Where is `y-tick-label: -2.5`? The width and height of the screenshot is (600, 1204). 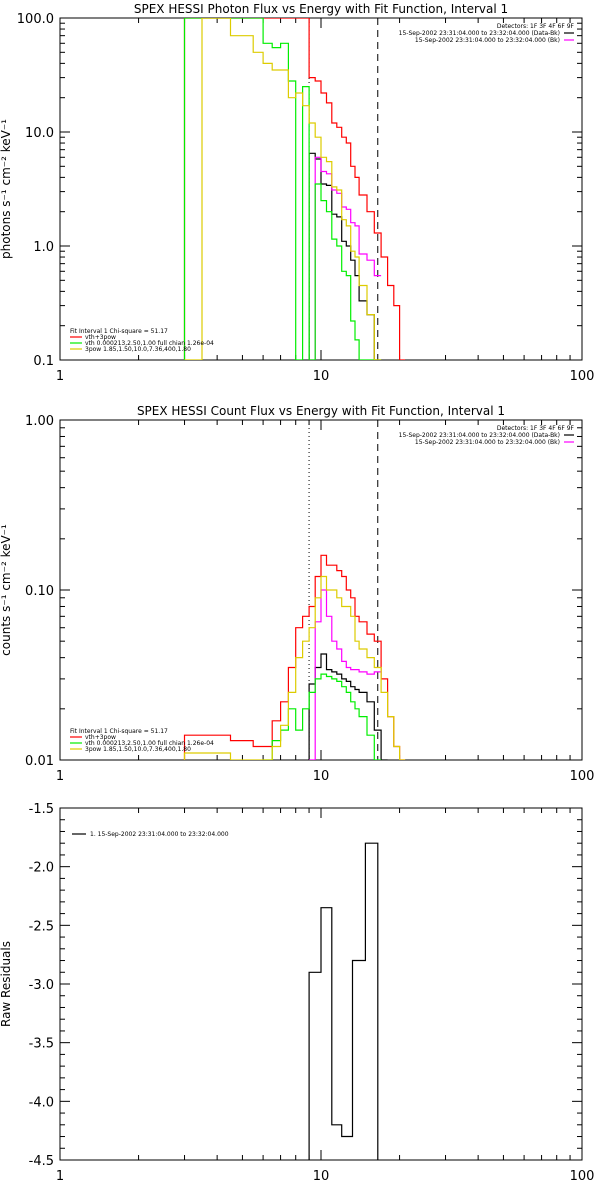
y-tick-label: -2.5 is located at coordinates (41, 926).